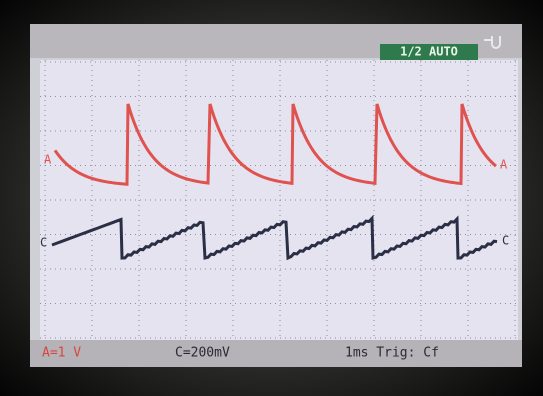 The height and width of the screenshot is (396, 543). Describe the element at coordinates (202, 353) in the screenshot. I see `channel-c-scale: C=200mV` at that location.